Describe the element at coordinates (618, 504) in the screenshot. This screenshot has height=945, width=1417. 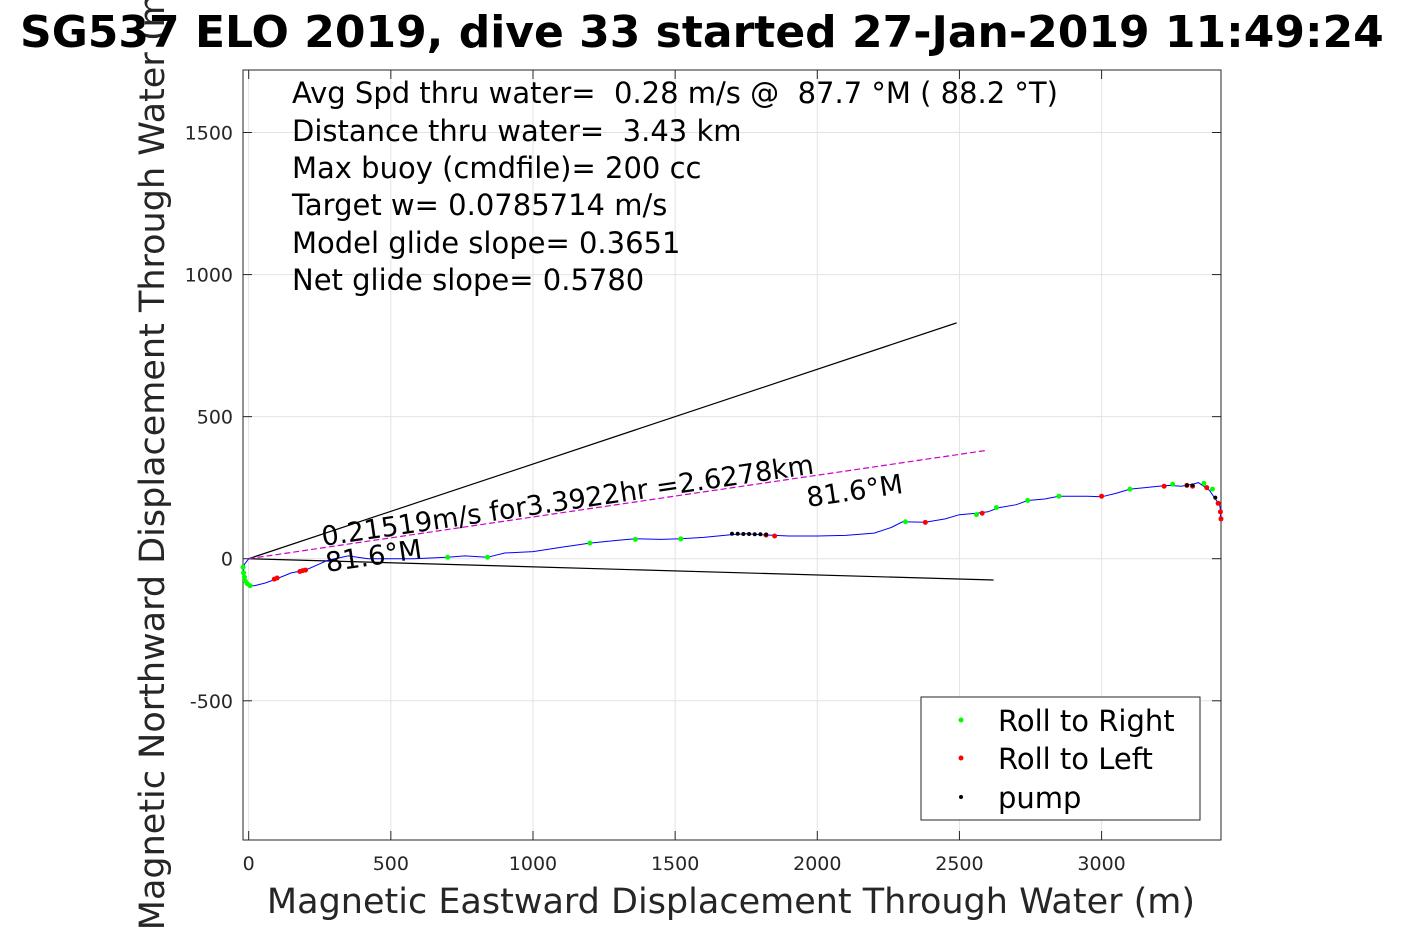
I see `current-vector-line` at that location.